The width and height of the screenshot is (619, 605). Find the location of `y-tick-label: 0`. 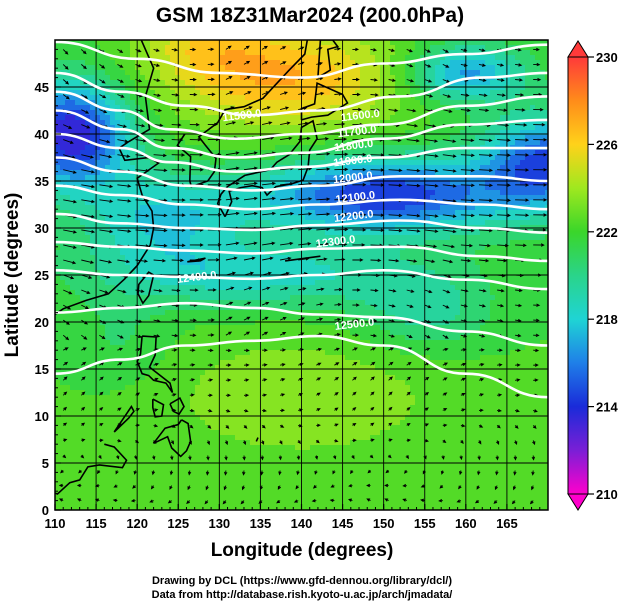

y-tick-label: 0 is located at coordinates (45, 510).